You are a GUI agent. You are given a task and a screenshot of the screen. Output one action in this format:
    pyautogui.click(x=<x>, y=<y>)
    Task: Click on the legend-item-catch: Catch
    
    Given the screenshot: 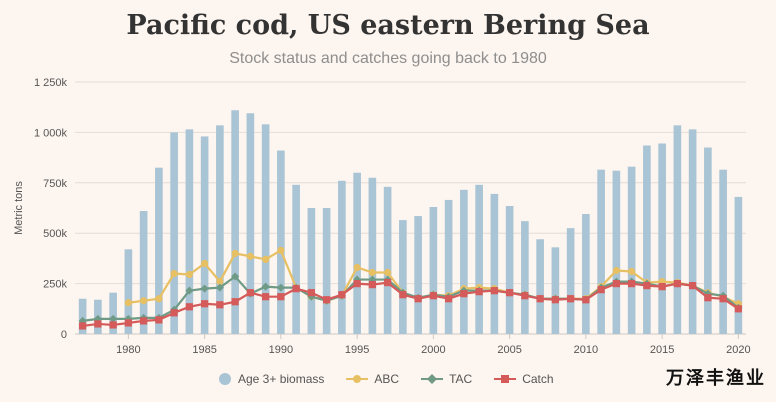 What is the action you would take?
    pyautogui.click(x=524, y=379)
    